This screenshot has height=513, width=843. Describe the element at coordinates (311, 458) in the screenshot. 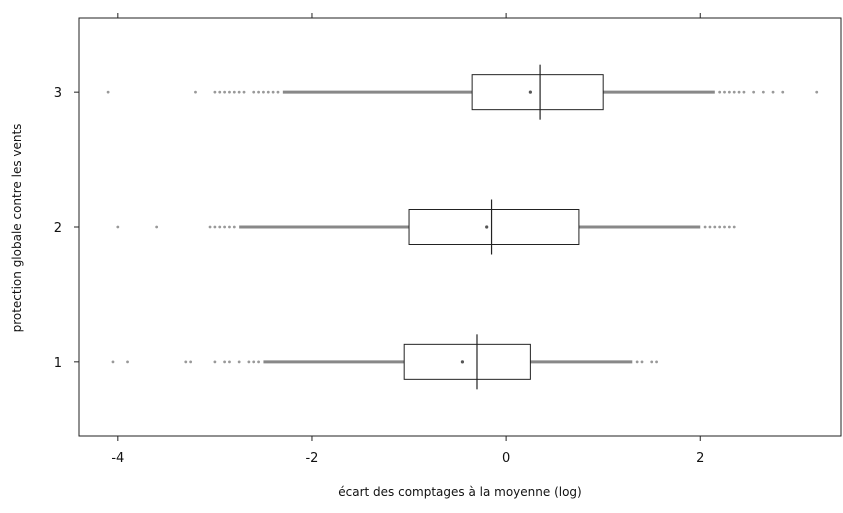

I see `x-tick-label: -2` at that location.